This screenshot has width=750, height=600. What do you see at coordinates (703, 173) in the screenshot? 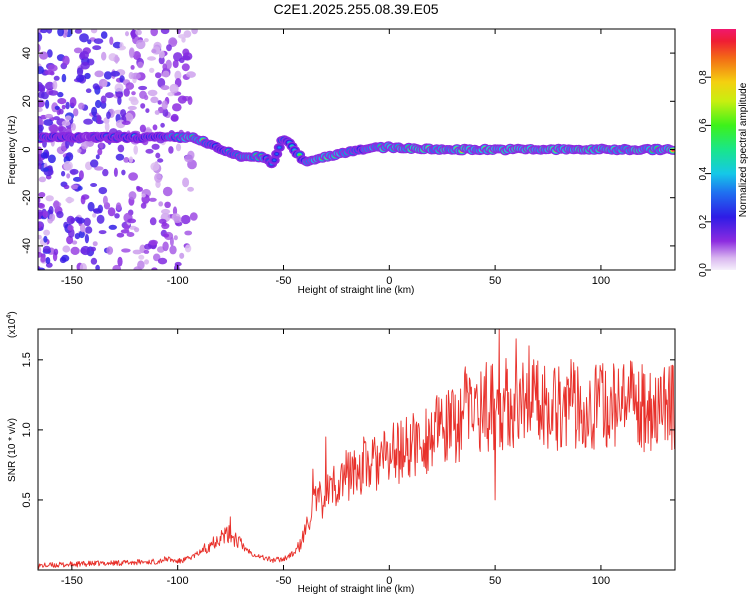
I see `colorbar-tick-label: 0.4` at bounding box center [703, 173].